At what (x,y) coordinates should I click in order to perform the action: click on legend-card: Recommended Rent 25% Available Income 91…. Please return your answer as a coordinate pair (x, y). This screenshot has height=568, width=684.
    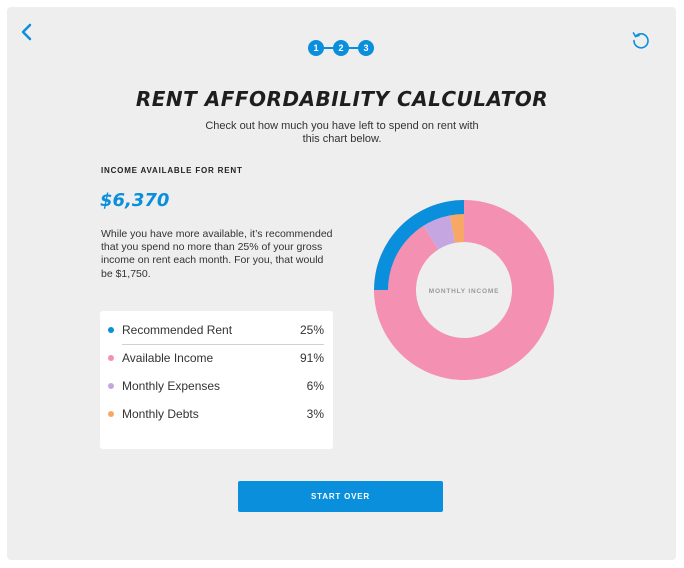
    Looking at the image, I should click on (216, 380).